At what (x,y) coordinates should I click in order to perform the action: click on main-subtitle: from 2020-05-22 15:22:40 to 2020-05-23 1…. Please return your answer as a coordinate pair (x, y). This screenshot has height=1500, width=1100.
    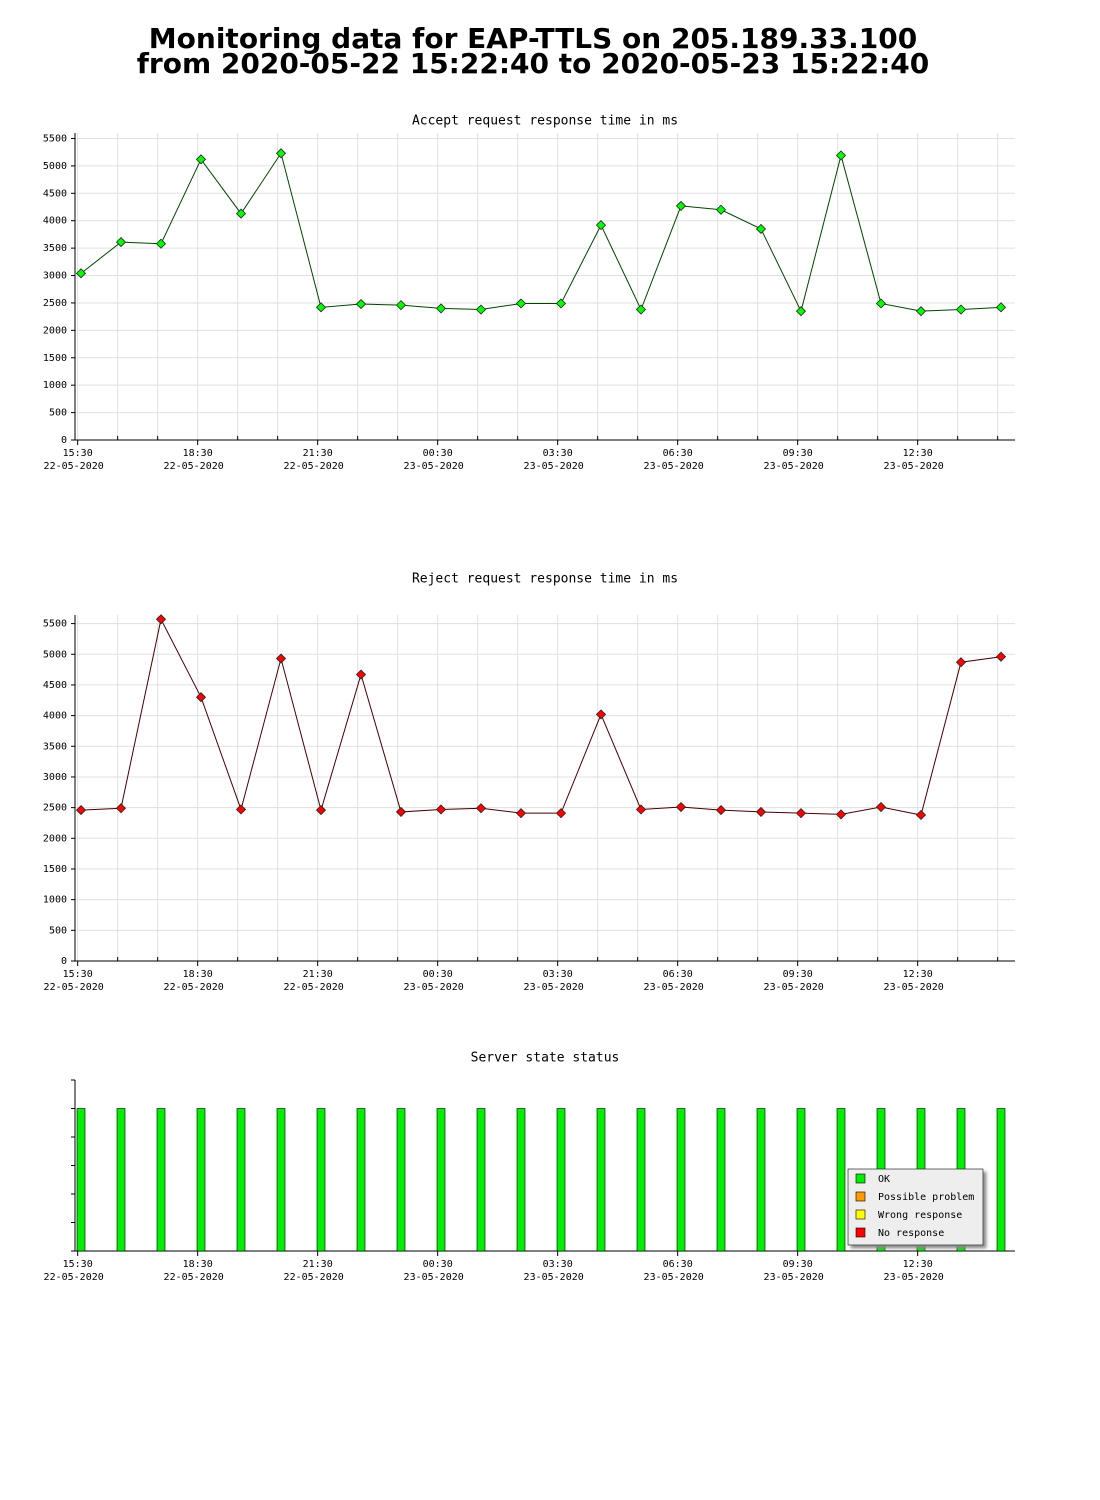
    Looking at the image, I should click on (533, 63).